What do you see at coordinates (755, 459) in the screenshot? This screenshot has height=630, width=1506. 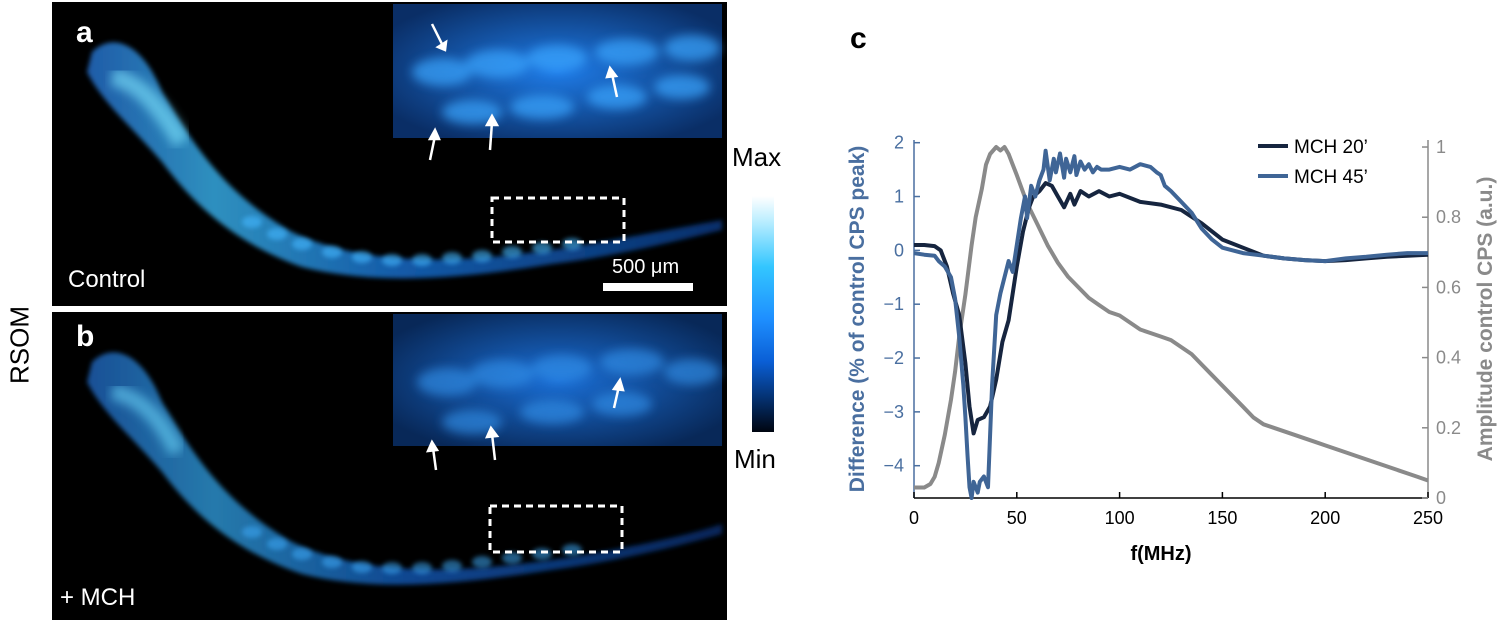 I see `colorbar-min-label: Min` at bounding box center [755, 459].